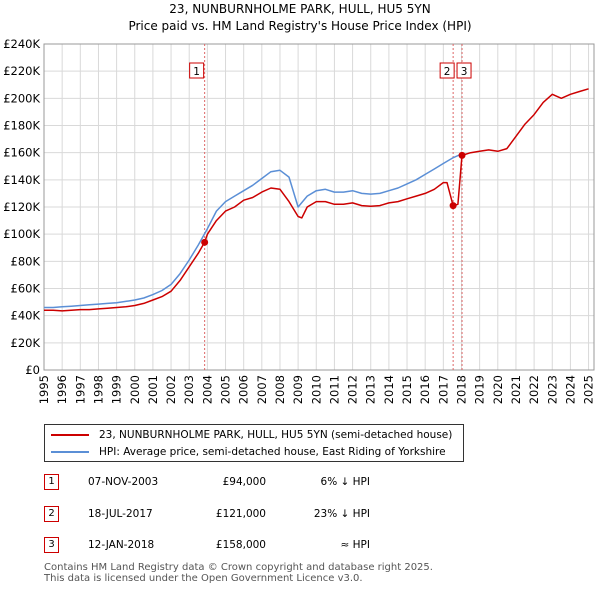 This screenshot has width=600, height=590. Describe the element at coordinates (117, 389) in the screenshot. I see `x-tick-label: 1999` at that location.